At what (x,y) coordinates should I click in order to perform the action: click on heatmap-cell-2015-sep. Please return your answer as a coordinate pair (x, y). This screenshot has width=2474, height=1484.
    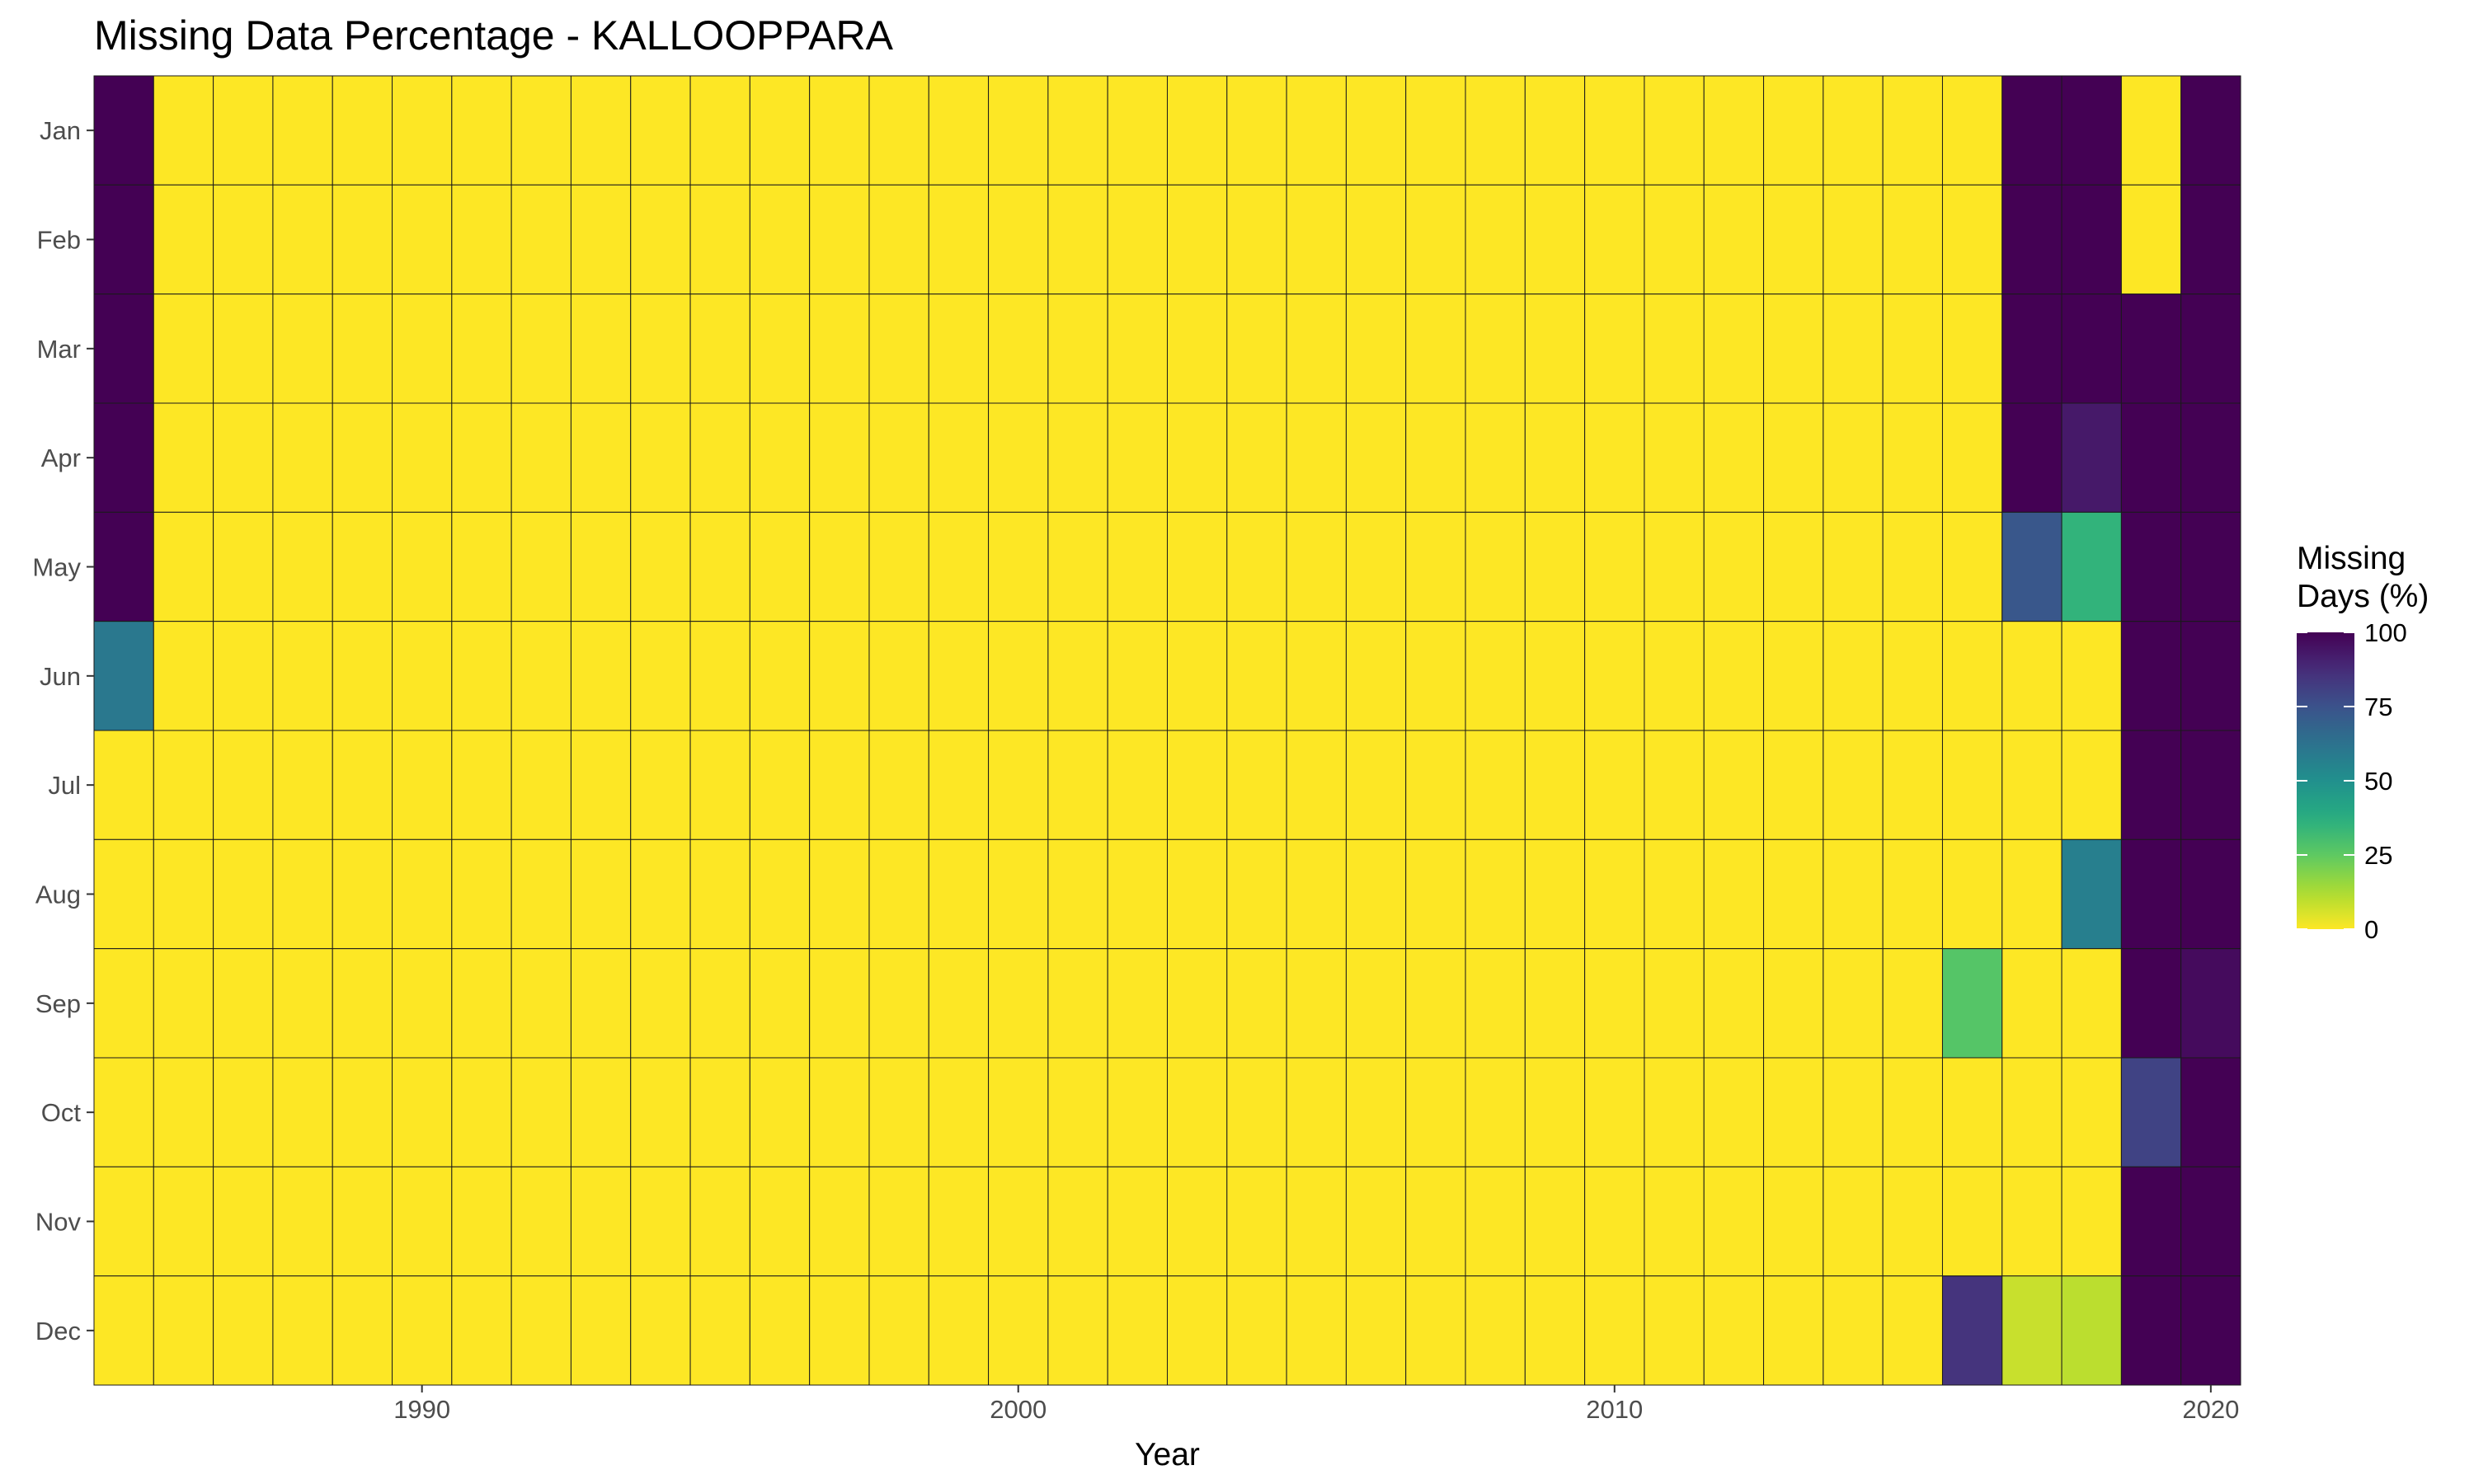
    Looking at the image, I should click on (1912, 1004).